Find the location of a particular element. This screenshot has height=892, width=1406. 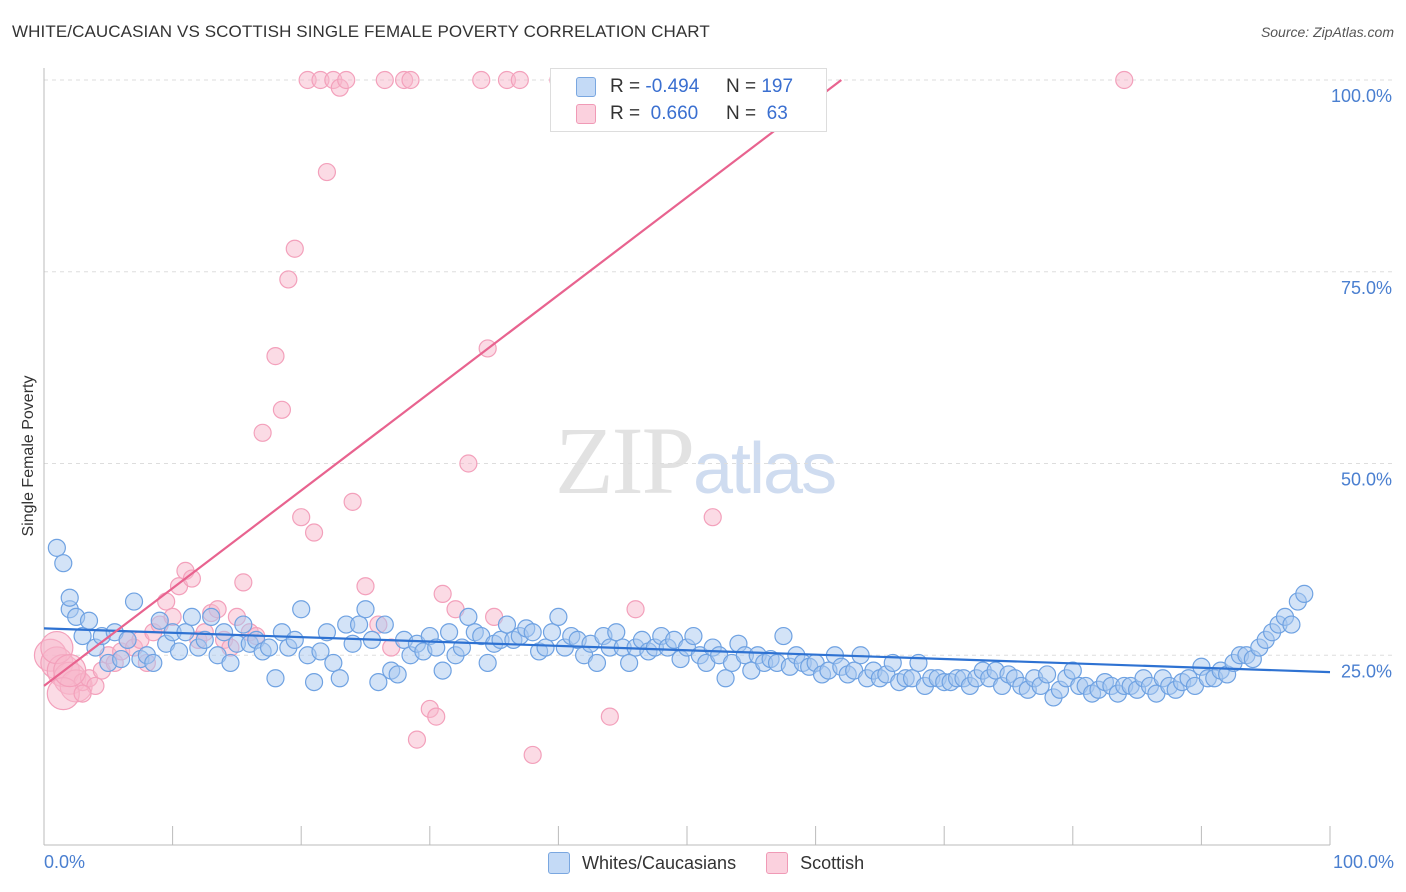

legend-item-white: Whites/Caucasians is located at coordinates (642, 863).